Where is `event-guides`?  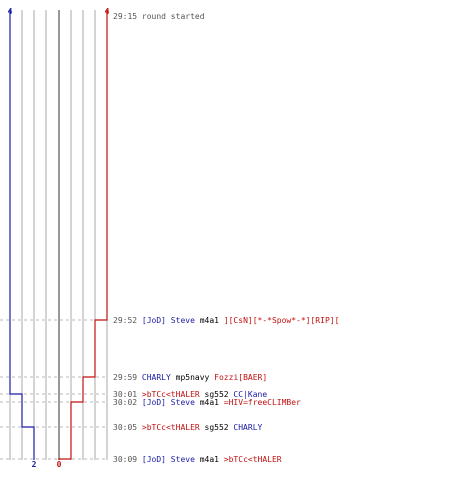
event-guides is located at coordinates (54, 389).